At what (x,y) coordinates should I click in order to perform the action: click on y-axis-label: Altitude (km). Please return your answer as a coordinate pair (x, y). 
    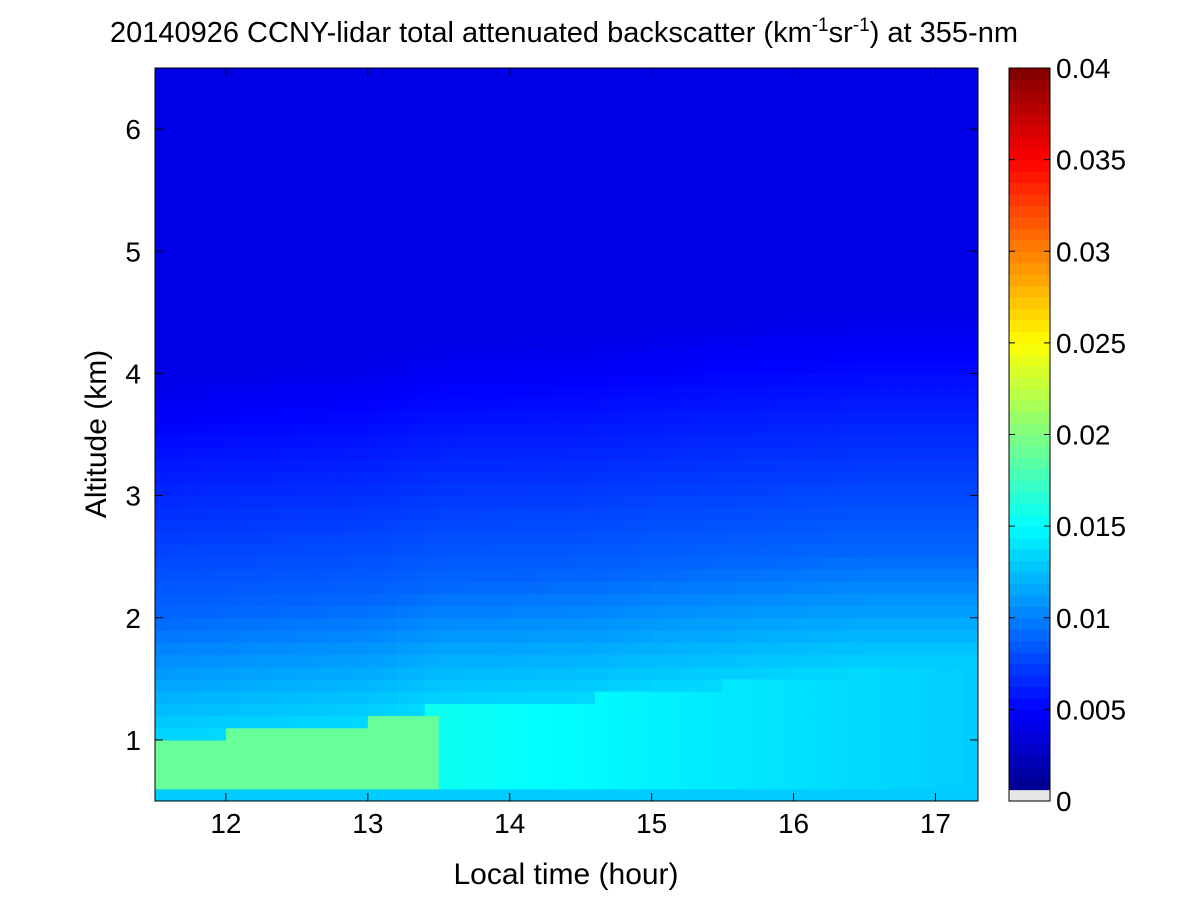
    Looking at the image, I should click on (96, 434).